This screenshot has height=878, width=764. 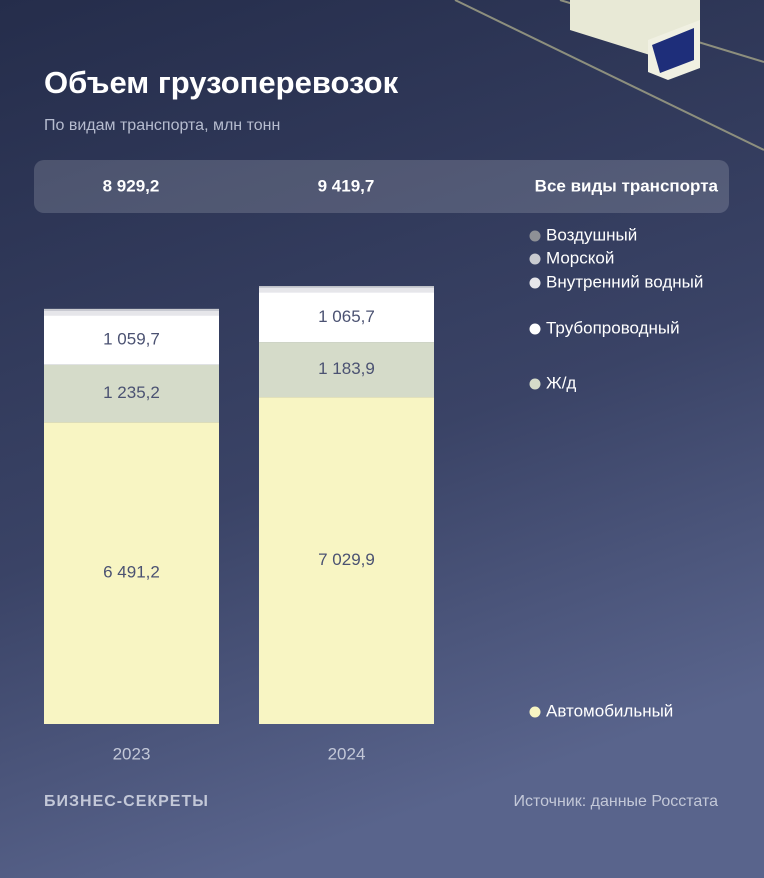 I want to click on value-label: 6 491,2, so click(x=131, y=572).